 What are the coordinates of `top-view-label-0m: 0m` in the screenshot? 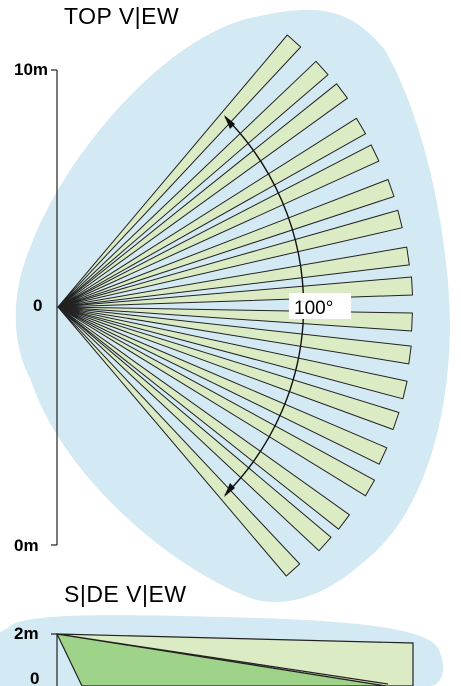 It's located at (26, 545).